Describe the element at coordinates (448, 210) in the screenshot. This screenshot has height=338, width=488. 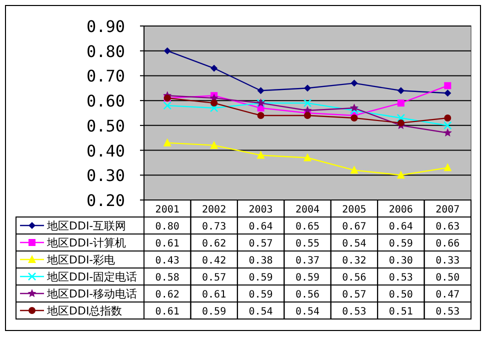
I see `x-tick-label: 2007` at that location.